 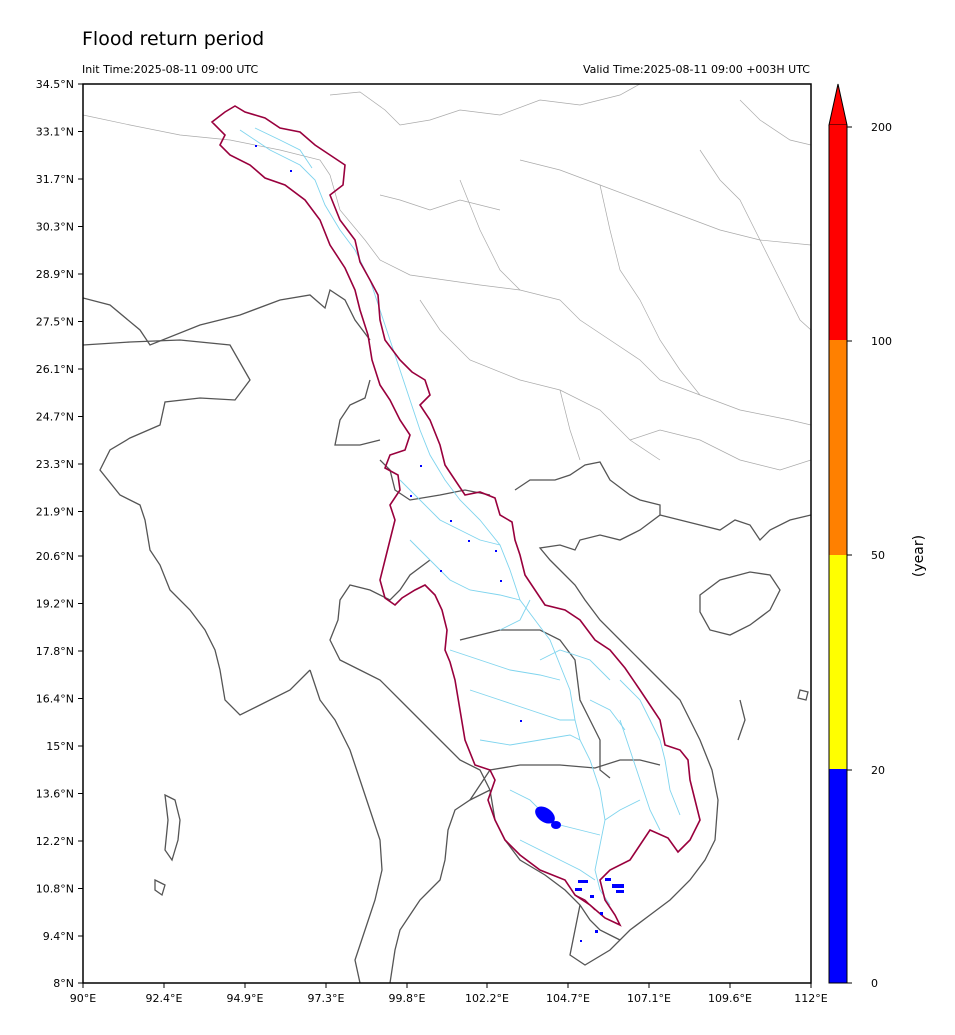 I want to click on lat-tick: 12.2°N, so click(x=55, y=841).